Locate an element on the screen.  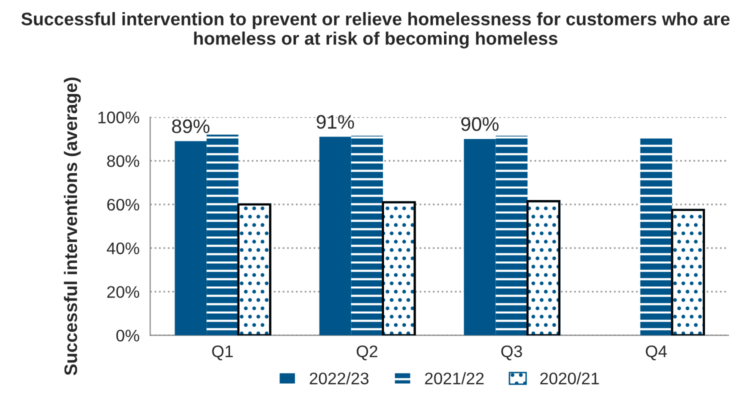
x-tick-label: Q4 is located at coordinates (656, 352).